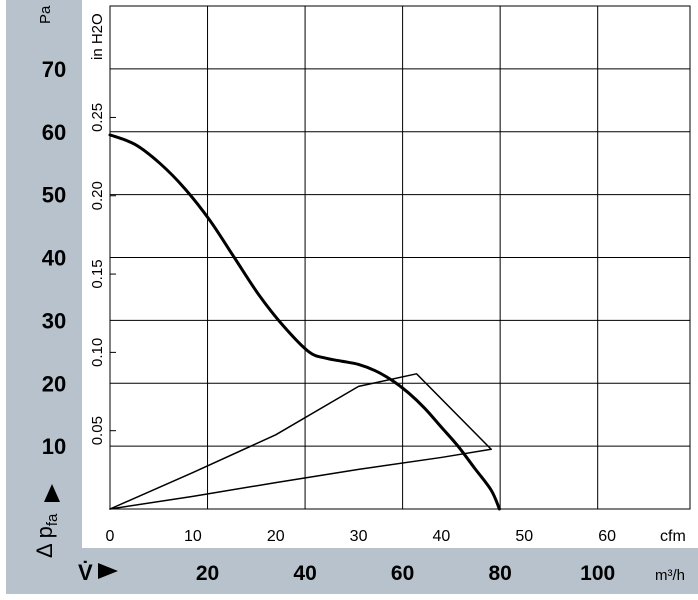 The image size is (698, 600). Describe the element at coordinates (45, 14) in the screenshot. I see `pa-unit-label: Pa` at that location.